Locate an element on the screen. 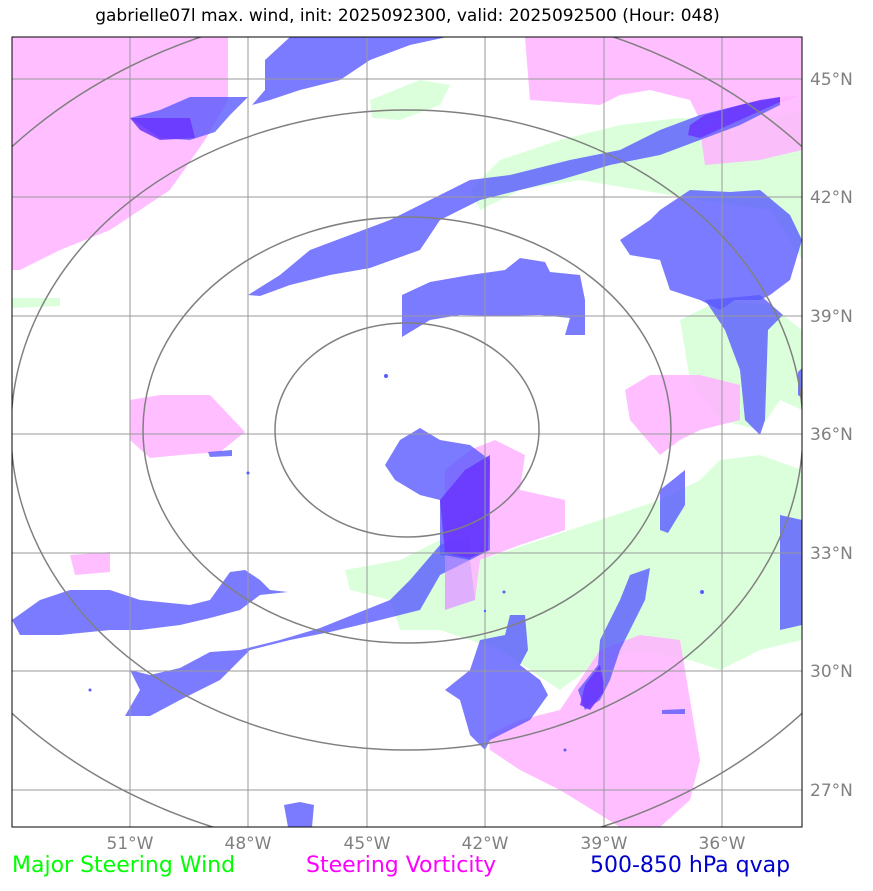 The width and height of the screenshot is (873, 891). overlap-layer is located at coordinates (460, 582).